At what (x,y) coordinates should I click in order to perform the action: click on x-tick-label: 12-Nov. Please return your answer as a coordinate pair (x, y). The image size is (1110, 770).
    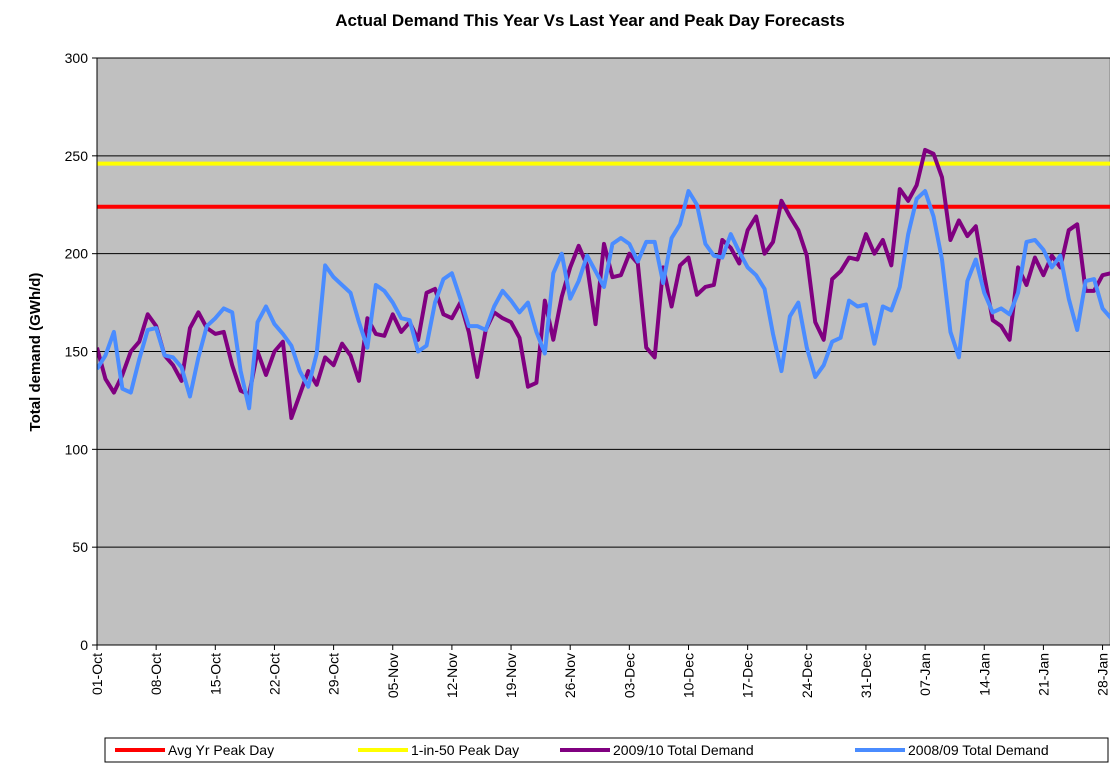
    Looking at the image, I should click on (452, 675).